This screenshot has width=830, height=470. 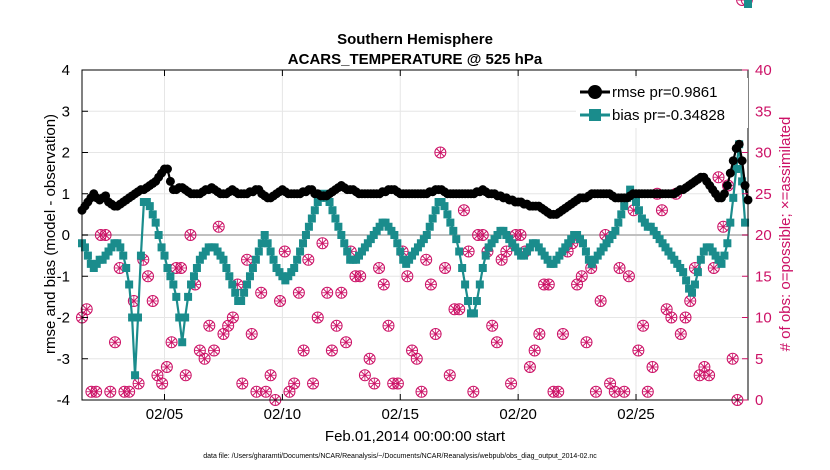 I want to click on y2-tick-label: 5, so click(x=759, y=359).